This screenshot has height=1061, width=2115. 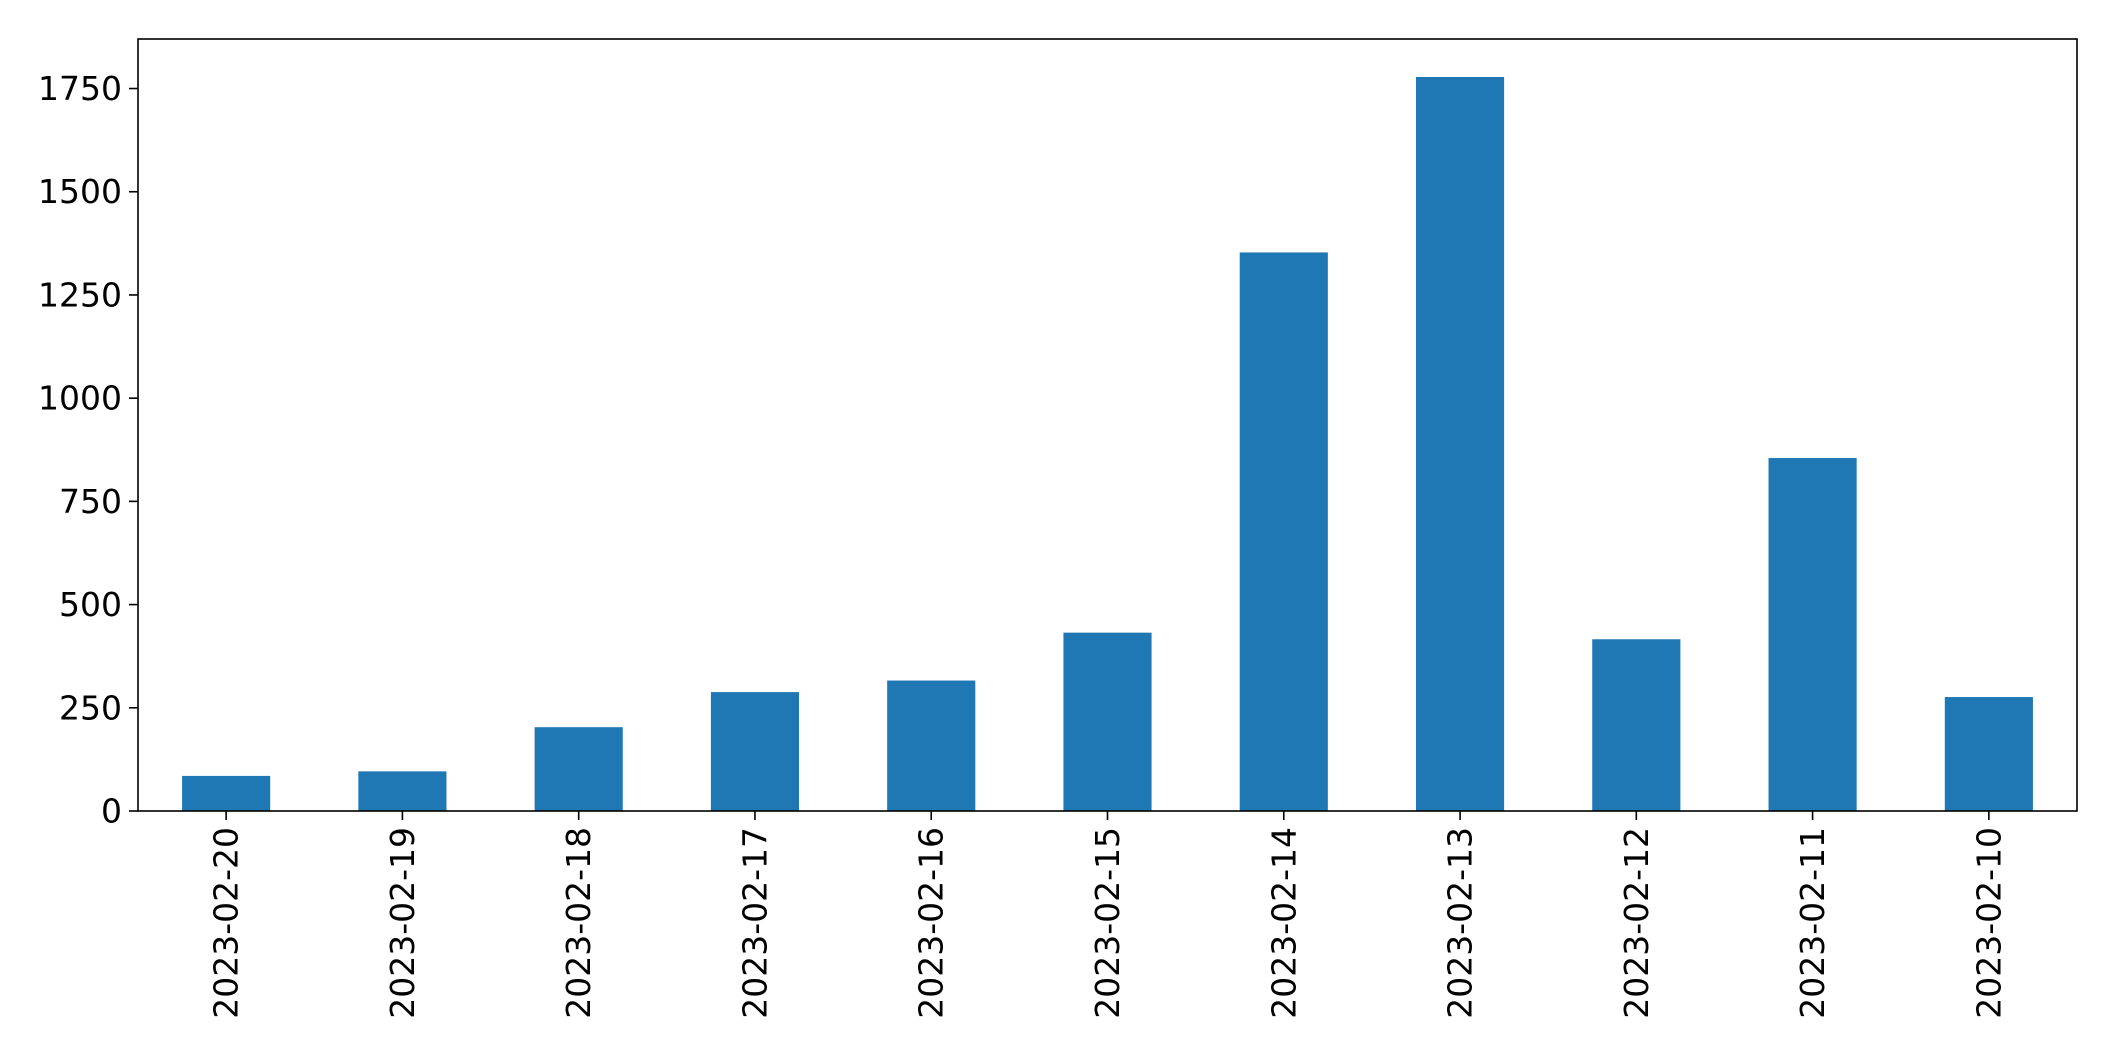 What do you see at coordinates (88, 450) in the screenshot?
I see `y-axis: 0 250 500 750 1000 1250 1500 1750` at bounding box center [88, 450].